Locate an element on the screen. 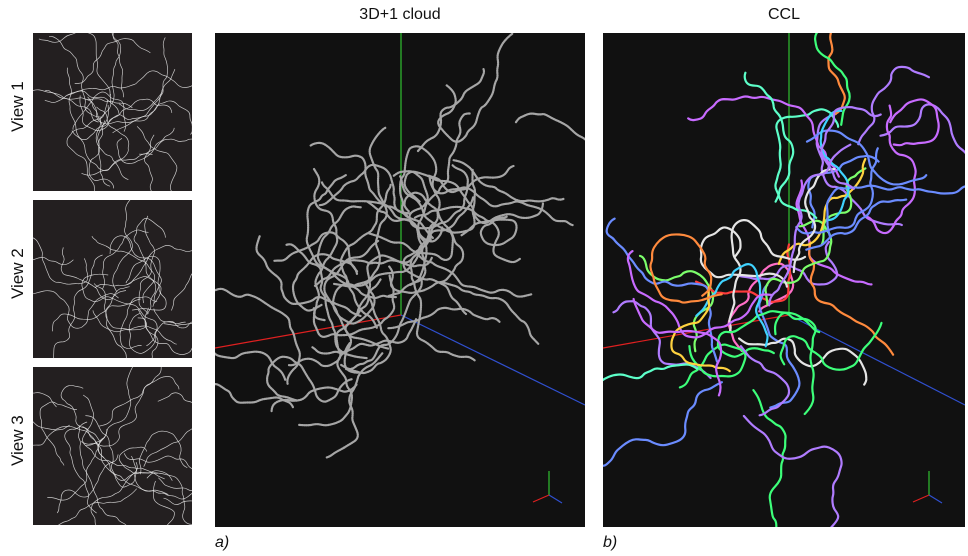 This screenshot has width=968, height=556. view-1-tracks is located at coordinates (112, 112).